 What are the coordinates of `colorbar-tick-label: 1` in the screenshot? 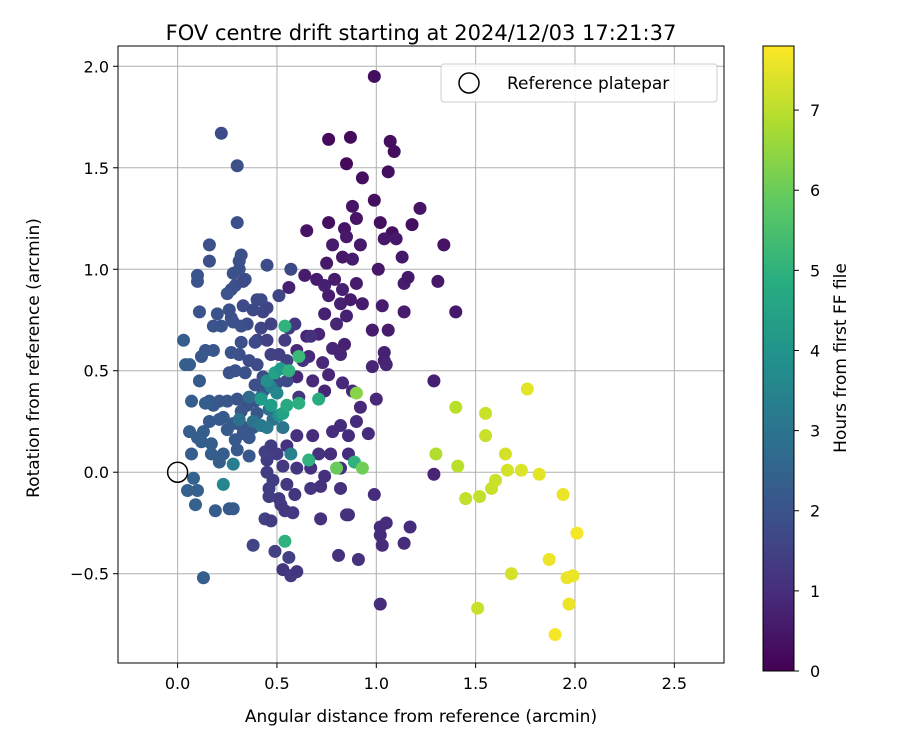 It's located at (815, 591).